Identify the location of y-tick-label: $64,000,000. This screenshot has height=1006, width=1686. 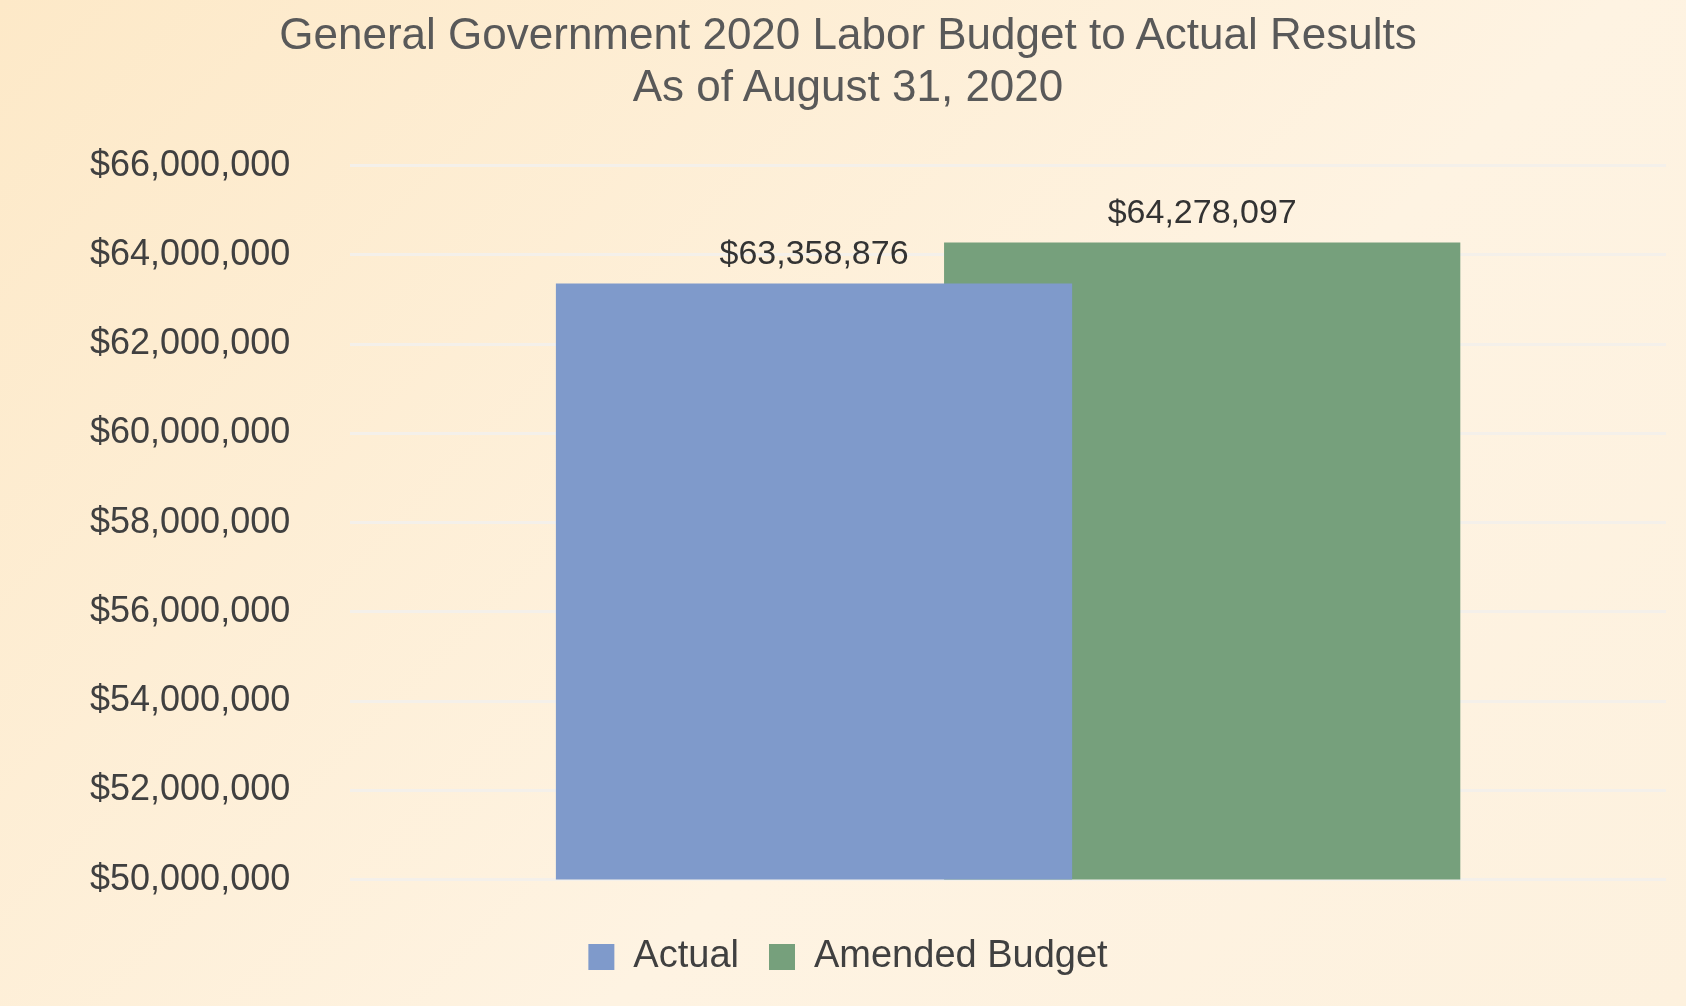
(190, 252).